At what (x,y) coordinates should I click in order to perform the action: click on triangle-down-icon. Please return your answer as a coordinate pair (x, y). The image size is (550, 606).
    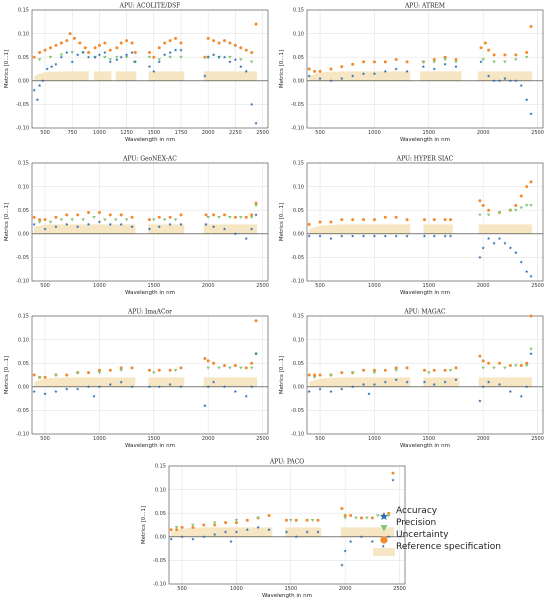
    Looking at the image, I should click on (384, 524).